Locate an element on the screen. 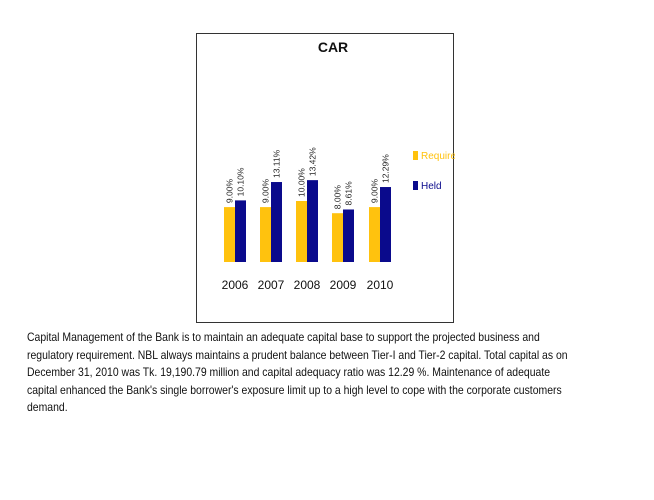  data-label-required-2007: 9.00% is located at coordinates (266, 191).